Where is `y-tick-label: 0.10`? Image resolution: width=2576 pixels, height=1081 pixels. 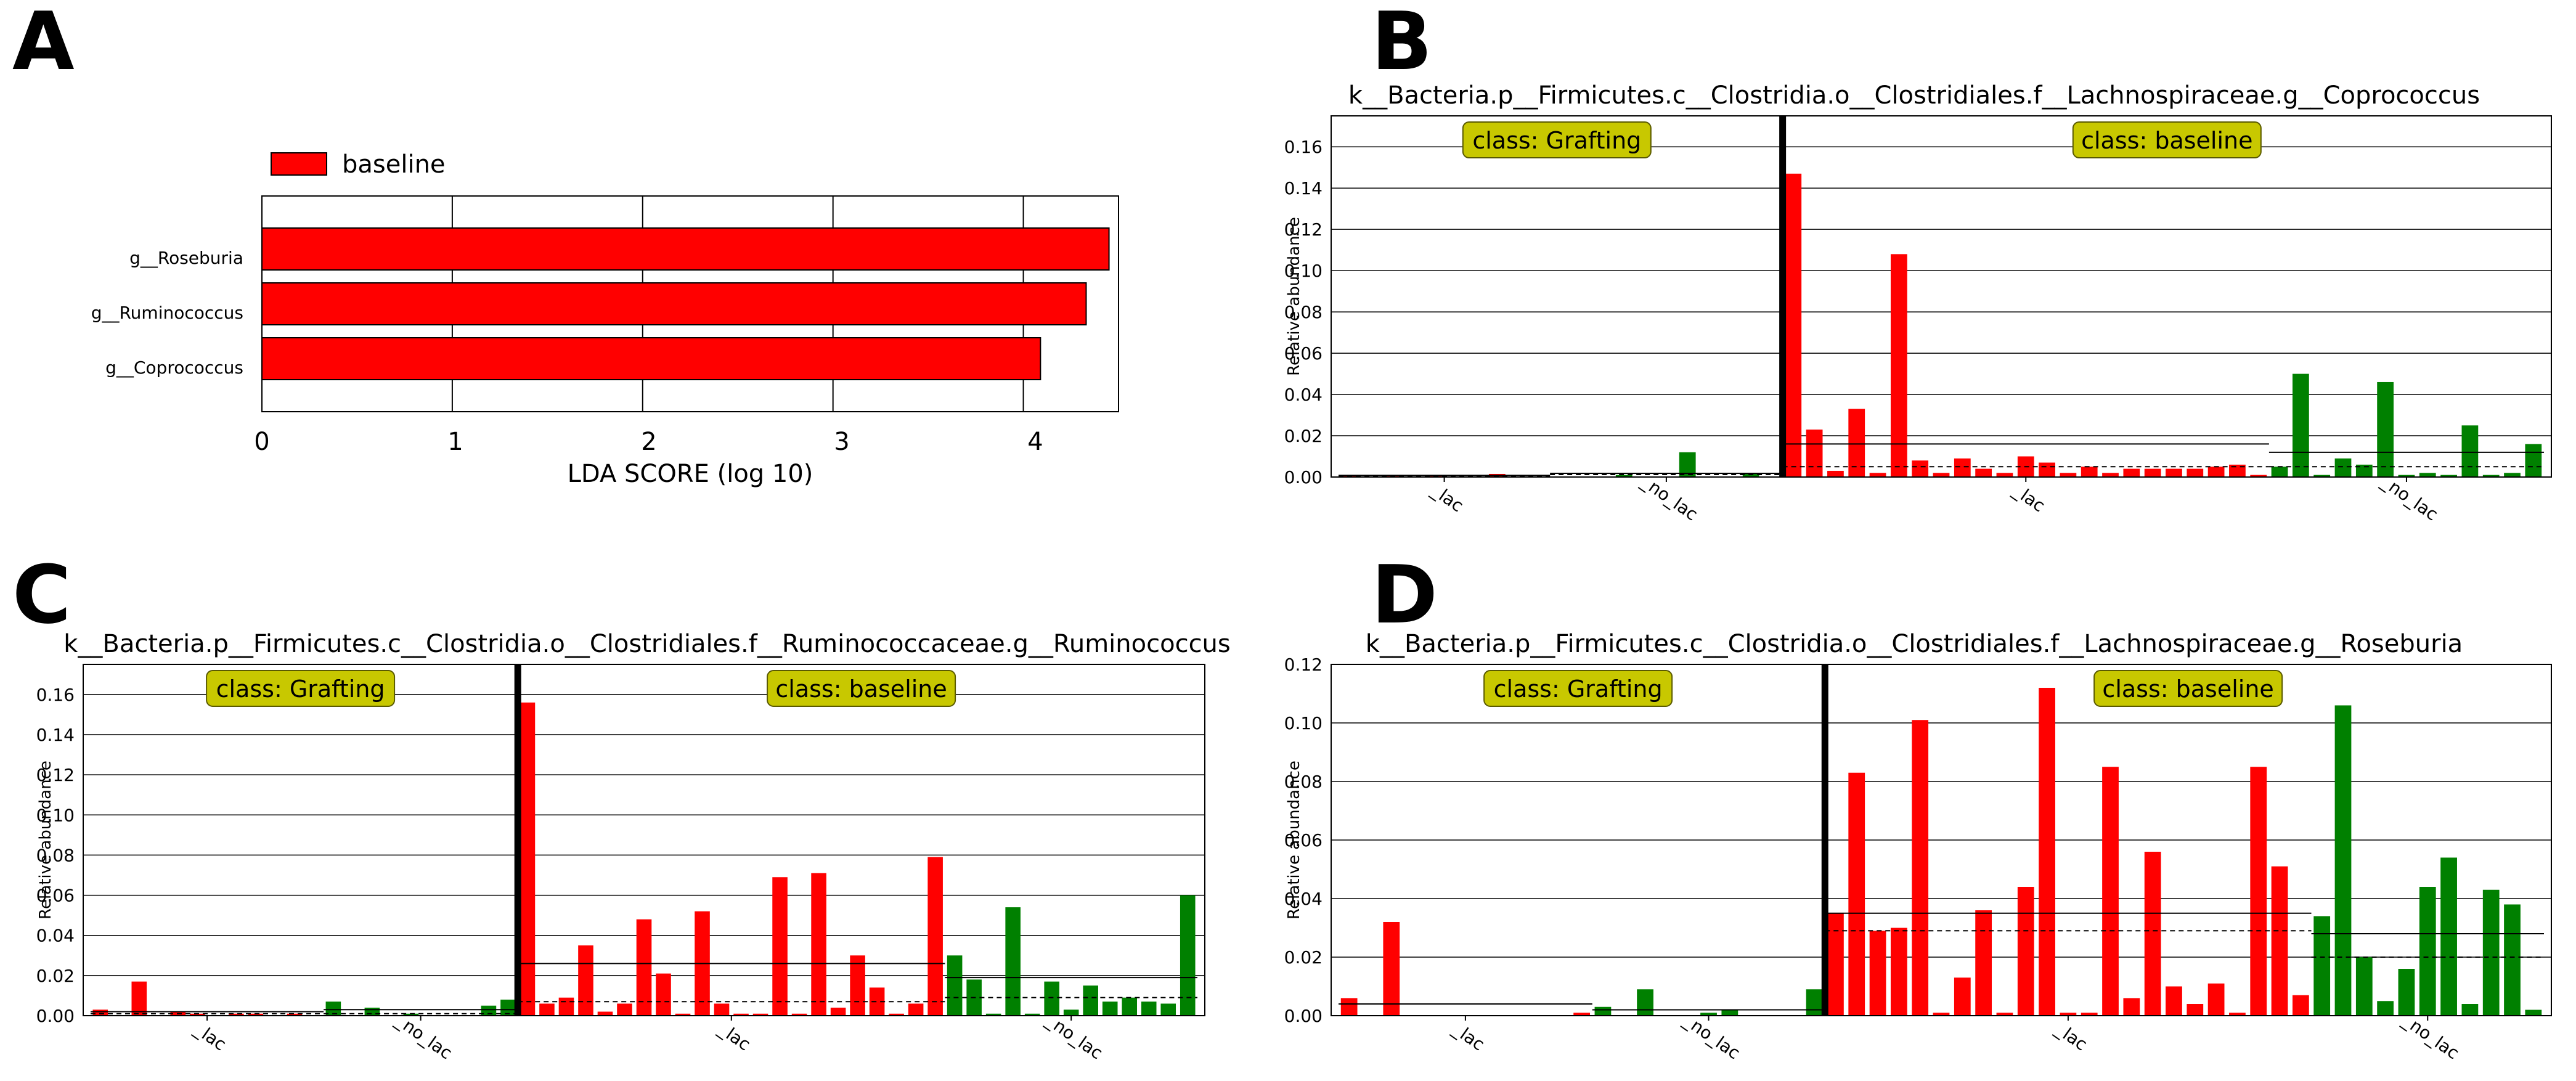
y-tick-label: 0.10 is located at coordinates (55, 815).